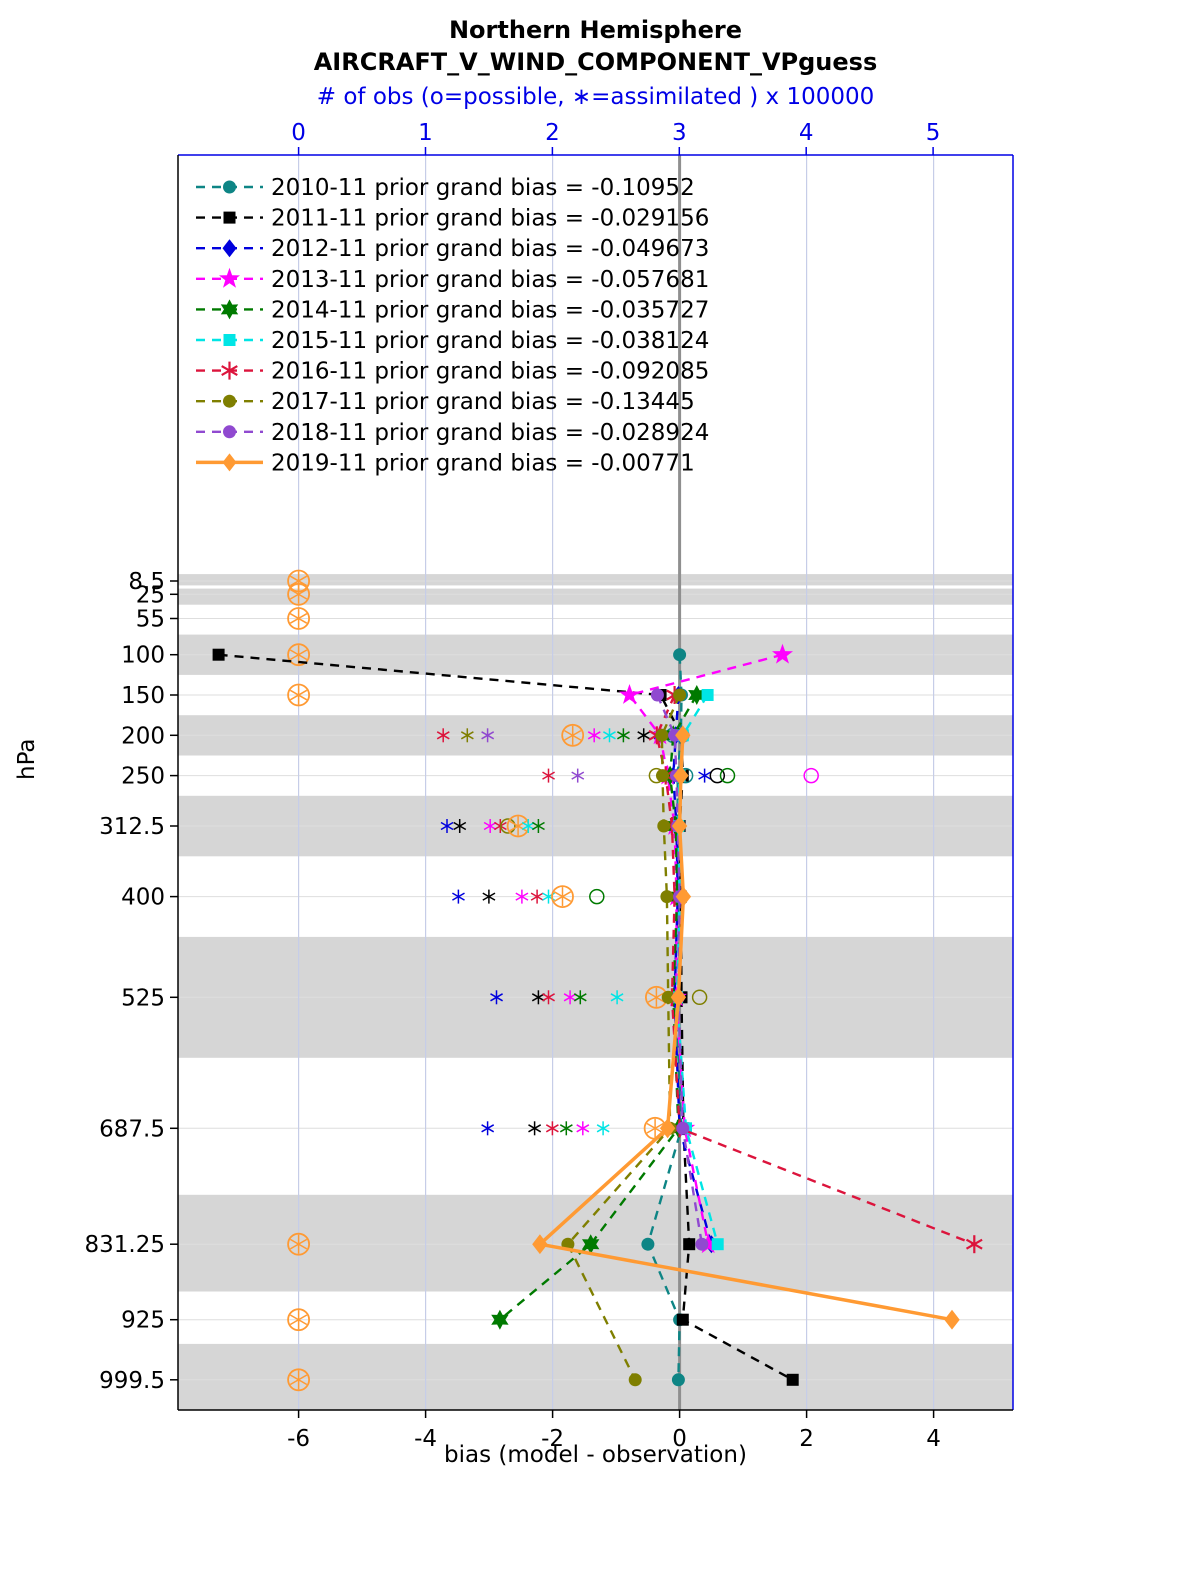  What do you see at coordinates (425, 133) in the screenshot?
I see `obs-tick-label: 1` at bounding box center [425, 133].